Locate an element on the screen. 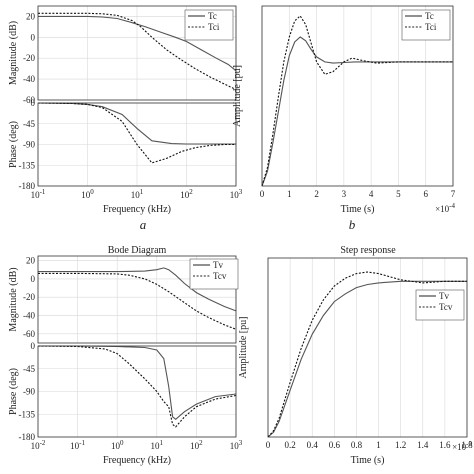 The image size is (474, 474). step-b-xtick-1: 1 is located at coordinates (289, 194).